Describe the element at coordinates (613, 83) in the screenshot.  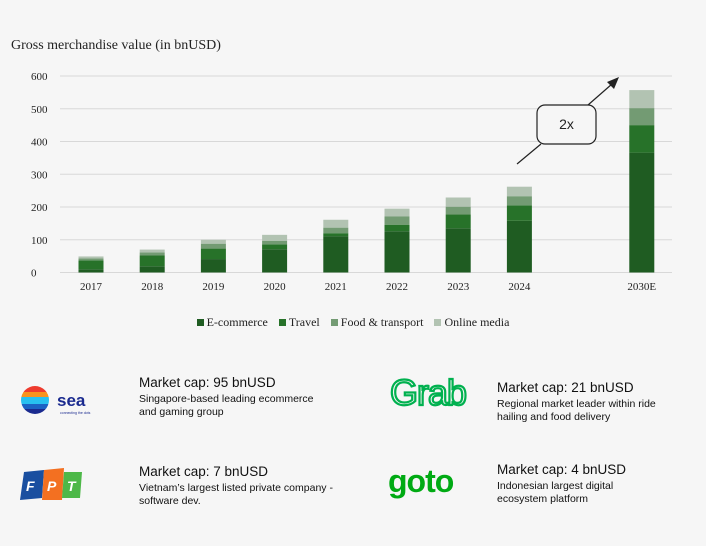
I see `arrowhead-icon` at that location.